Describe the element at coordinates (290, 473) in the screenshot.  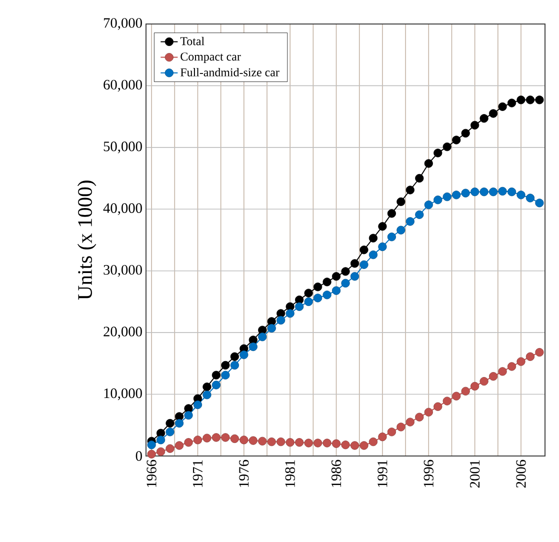
I see `x-tick-label: 1981` at that location.